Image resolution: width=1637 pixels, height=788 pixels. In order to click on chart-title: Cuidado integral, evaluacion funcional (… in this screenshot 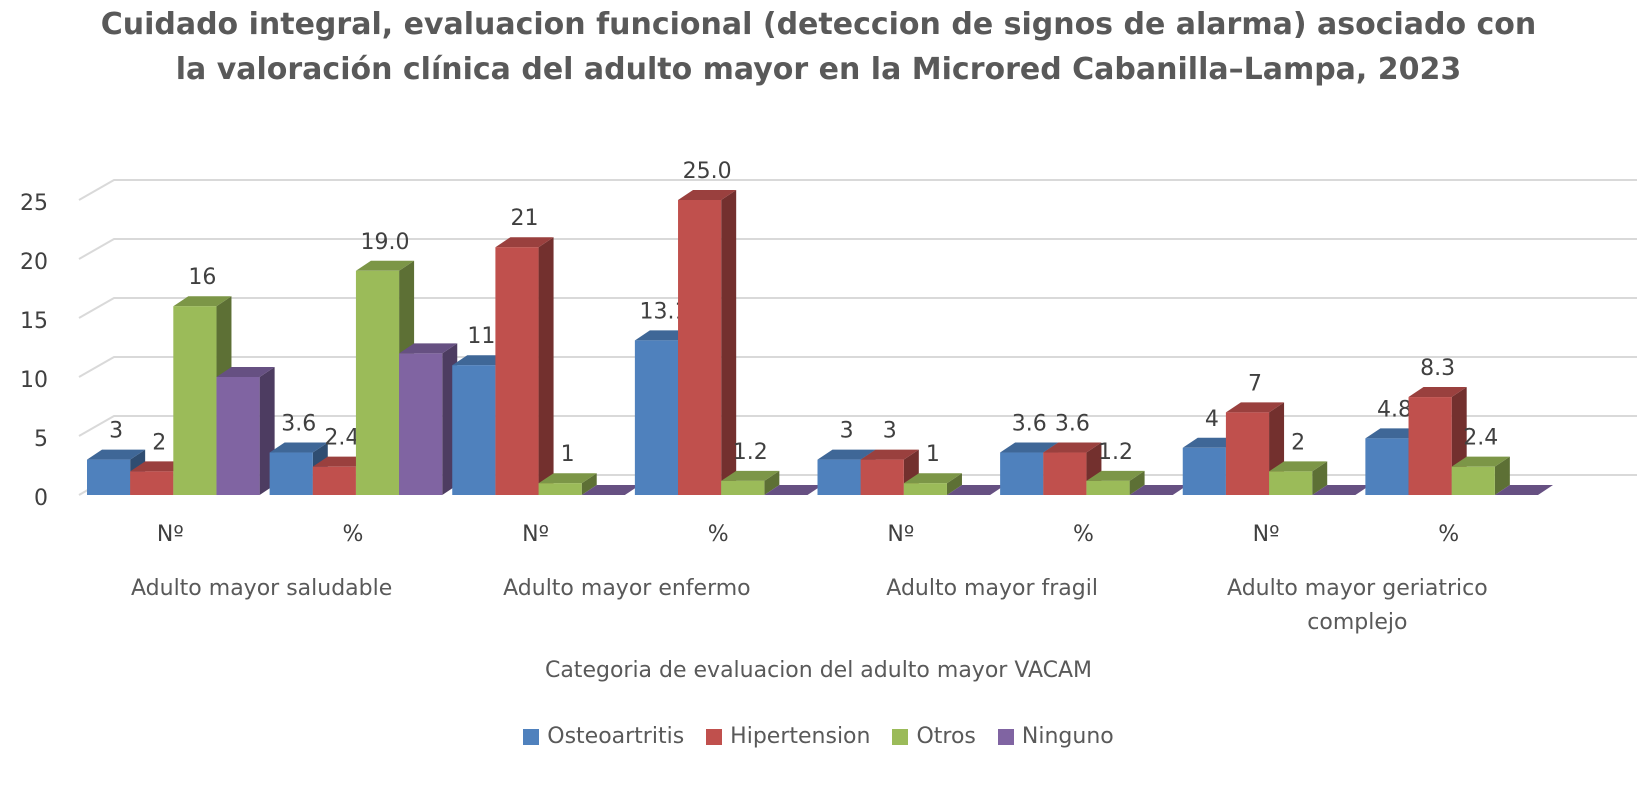, I will do `click(818, 47)`.